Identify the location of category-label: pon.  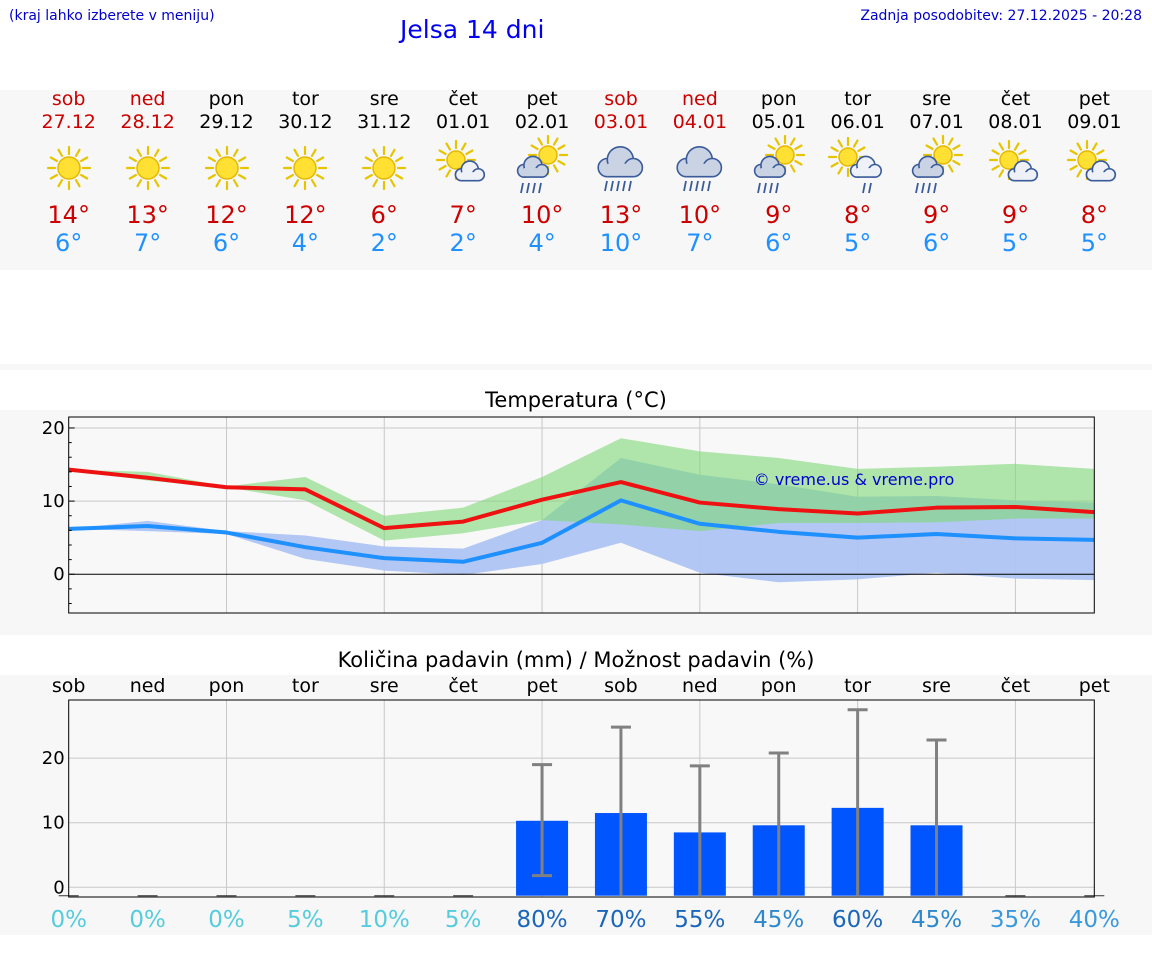
(779, 686).